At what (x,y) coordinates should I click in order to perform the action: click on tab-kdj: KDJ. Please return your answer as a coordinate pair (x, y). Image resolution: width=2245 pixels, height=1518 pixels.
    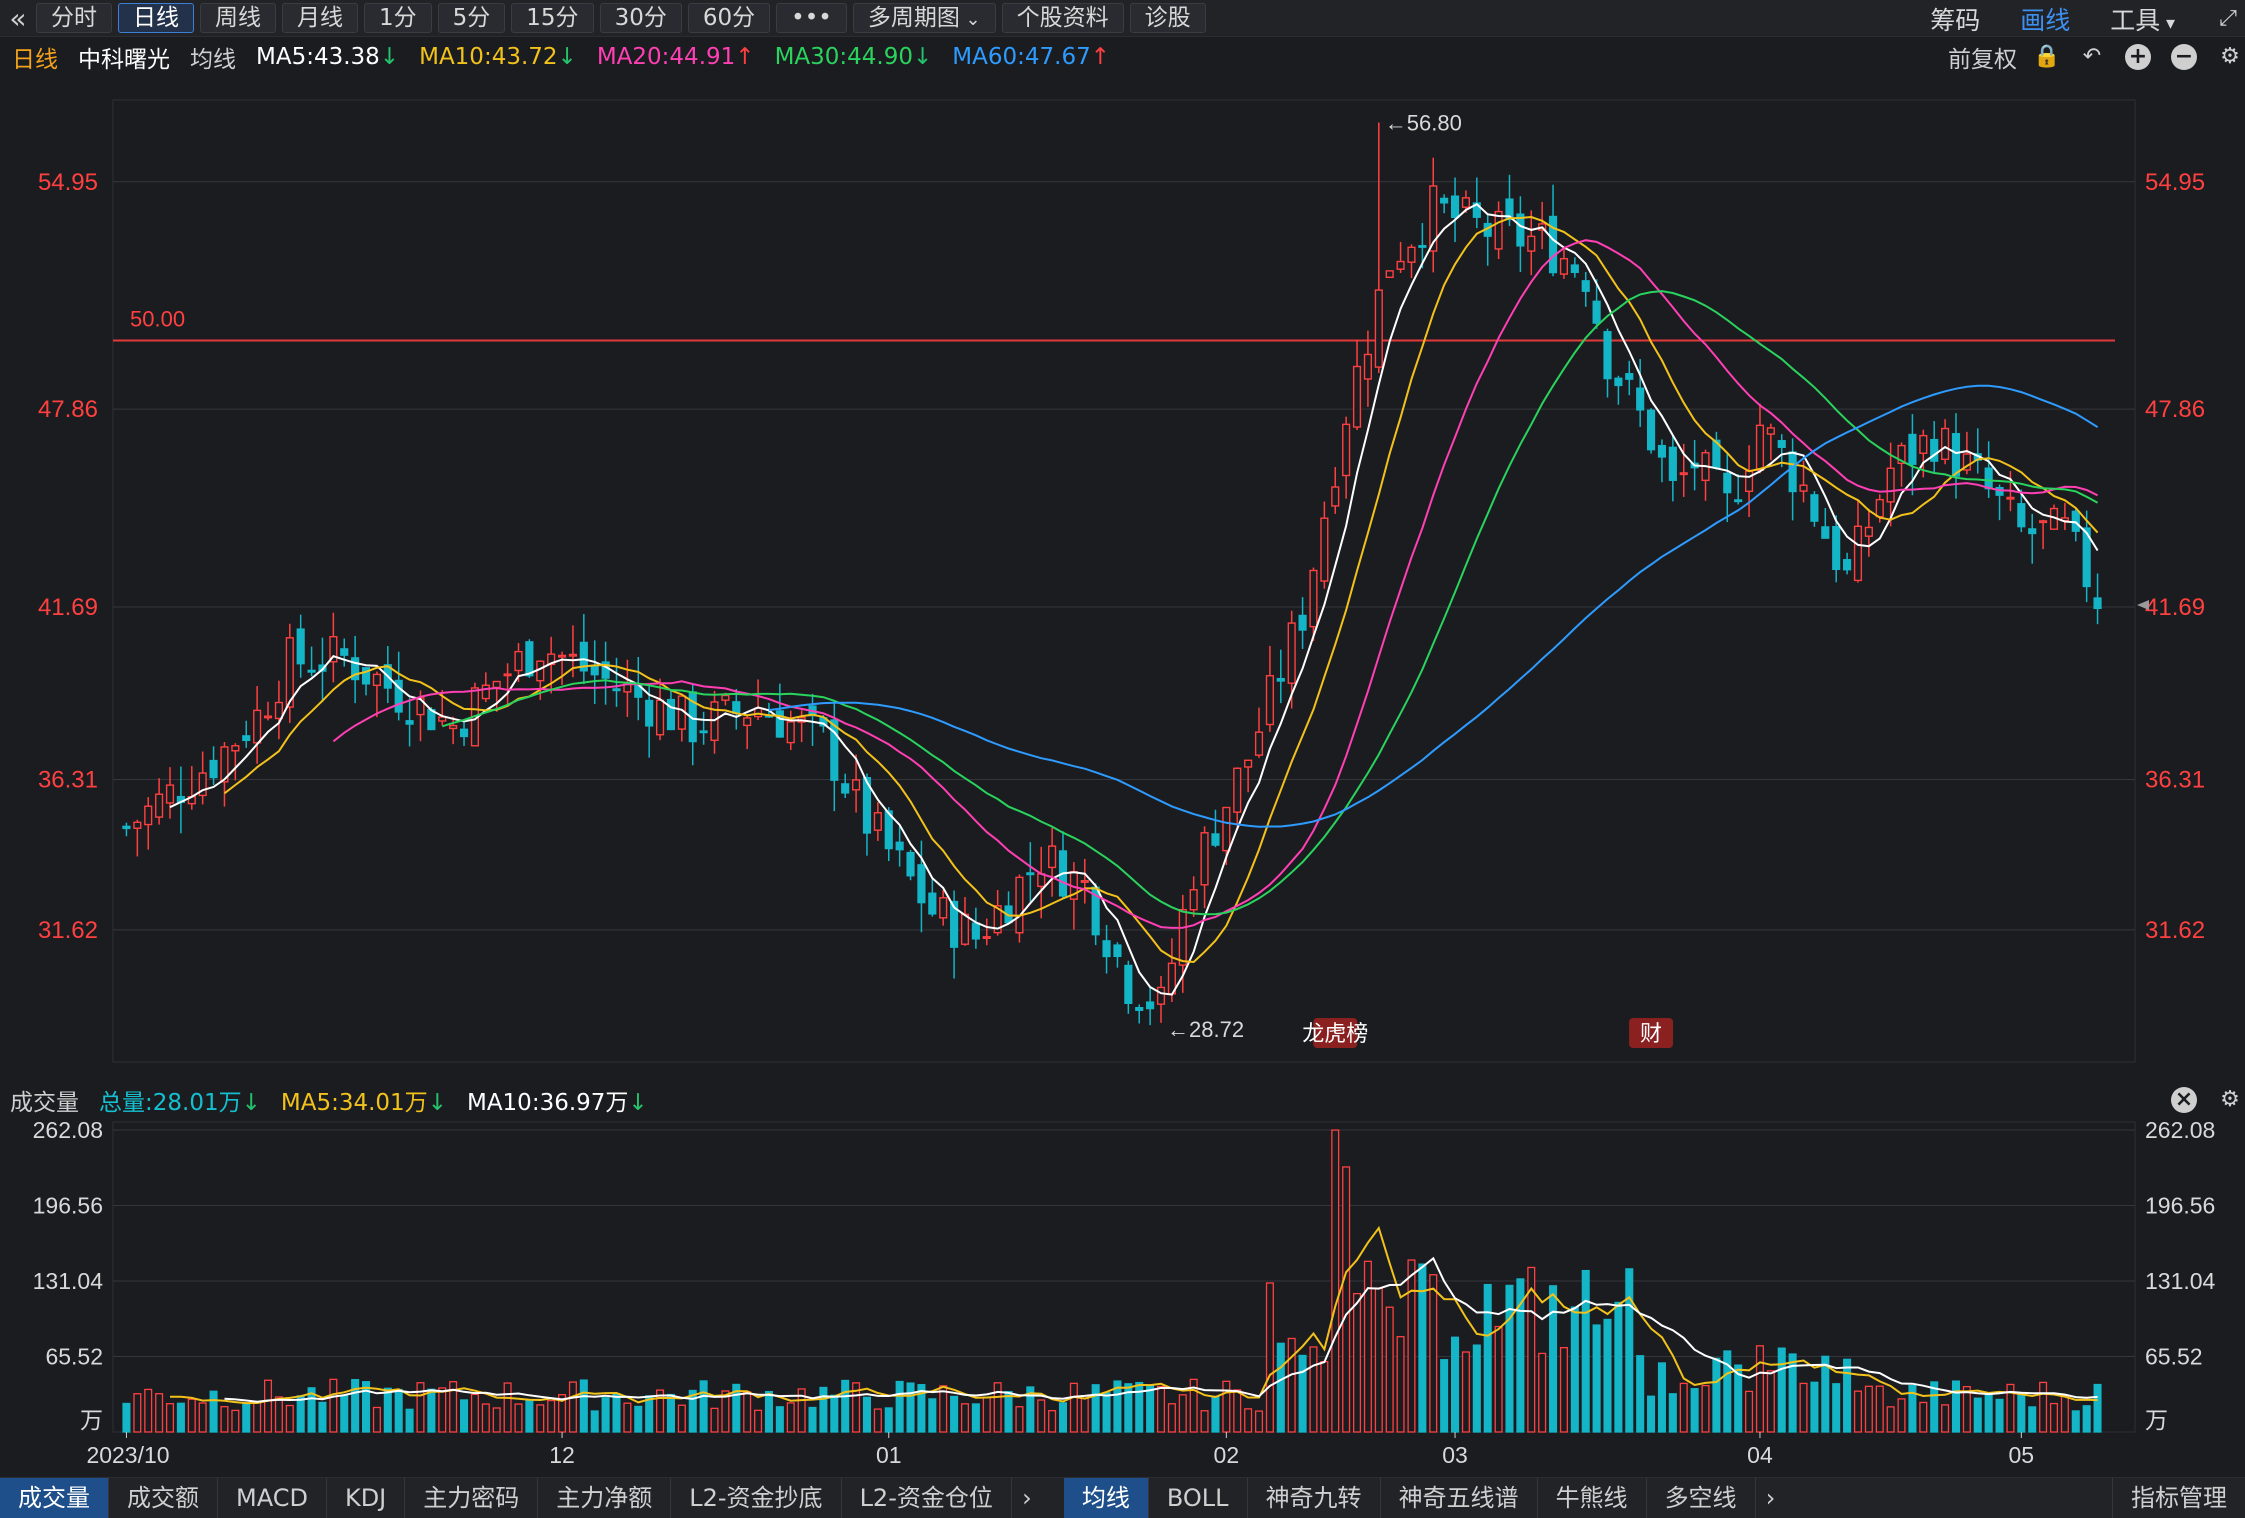
    Looking at the image, I should click on (366, 1497).